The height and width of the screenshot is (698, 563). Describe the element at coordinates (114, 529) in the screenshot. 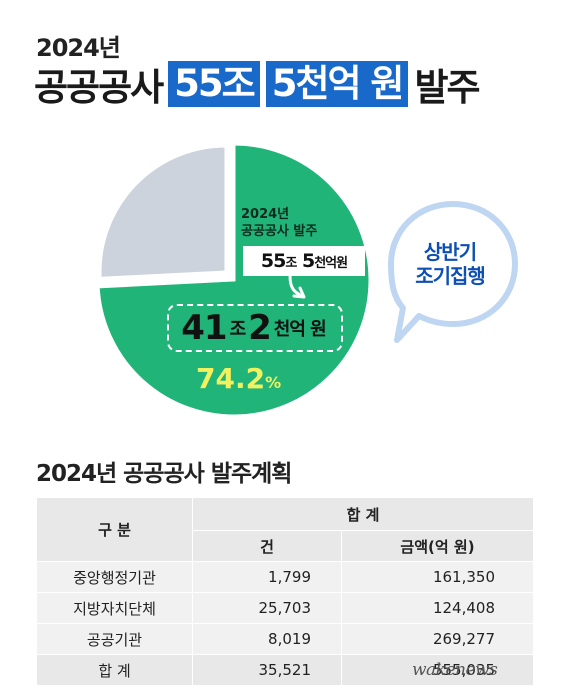

I see `header-category: 구 분` at that location.